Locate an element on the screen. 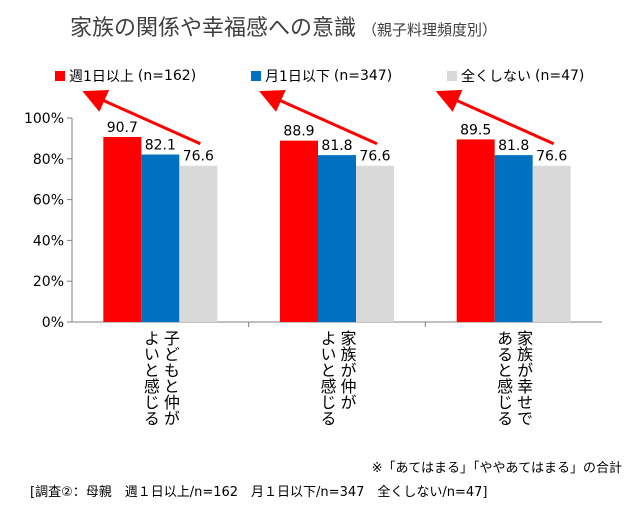 The image size is (640, 512). chart-title: 家族の関係や幸福感への意識 （親子料理頻度別） is located at coordinates (283, 26).